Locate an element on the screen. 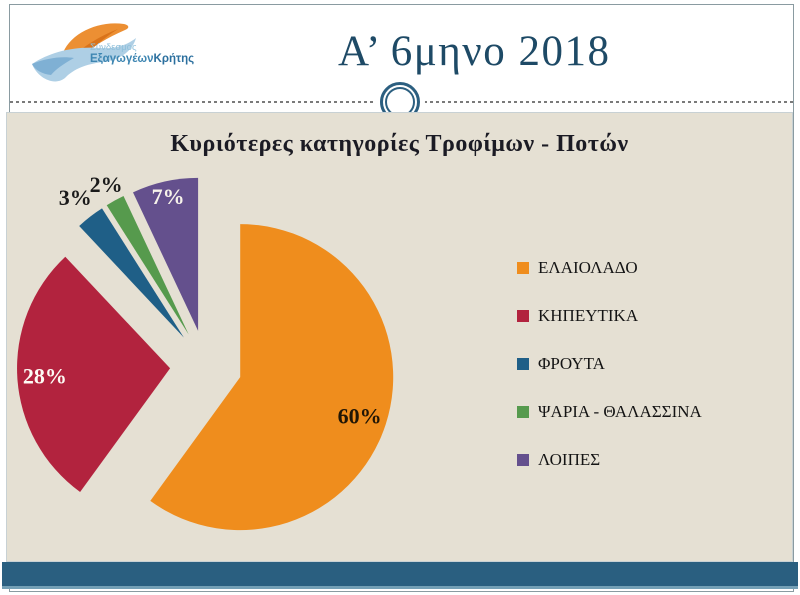  legend-item-3: ΨΑΡΙΑ - ΘΑΛΑΣΣΙΝΑ is located at coordinates (609, 411).